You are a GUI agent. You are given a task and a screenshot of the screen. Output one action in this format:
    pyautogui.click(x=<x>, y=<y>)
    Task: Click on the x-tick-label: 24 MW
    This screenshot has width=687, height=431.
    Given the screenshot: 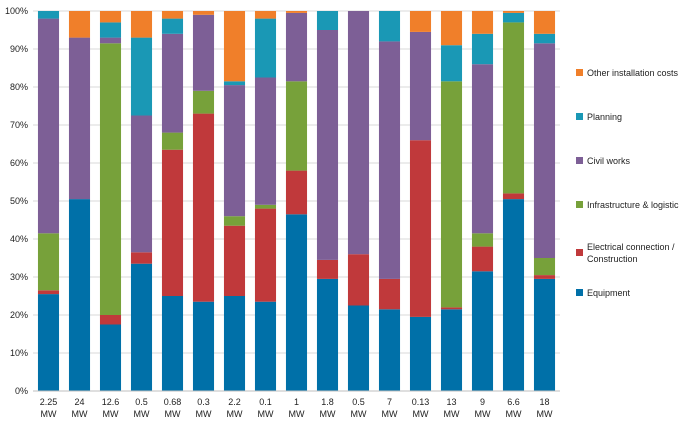 What is the action you would take?
    pyautogui.click(x=80, y=408)
    